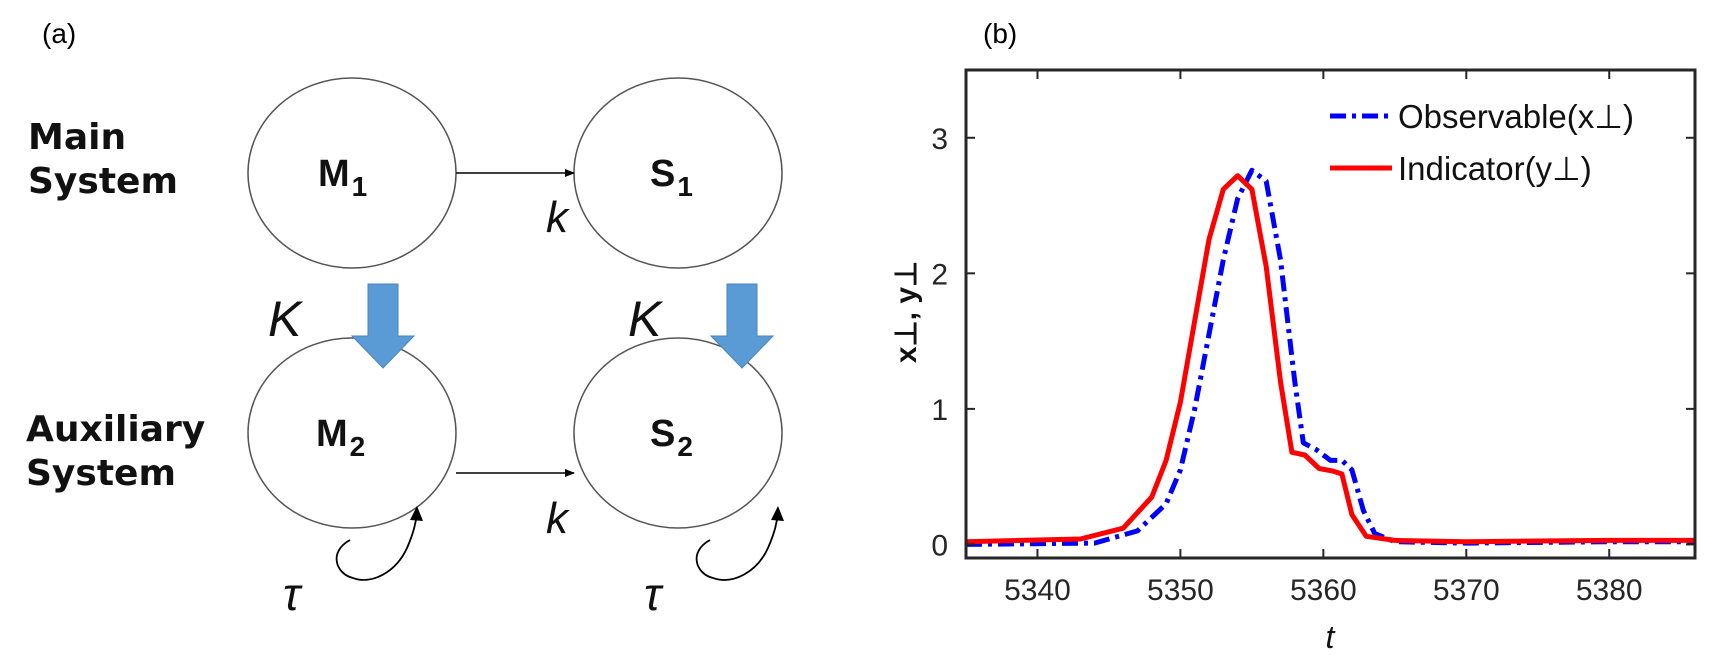 The width and height of the screenshot is (1712, 661). I want to click on main-system-line2: System, so click(103, 181).